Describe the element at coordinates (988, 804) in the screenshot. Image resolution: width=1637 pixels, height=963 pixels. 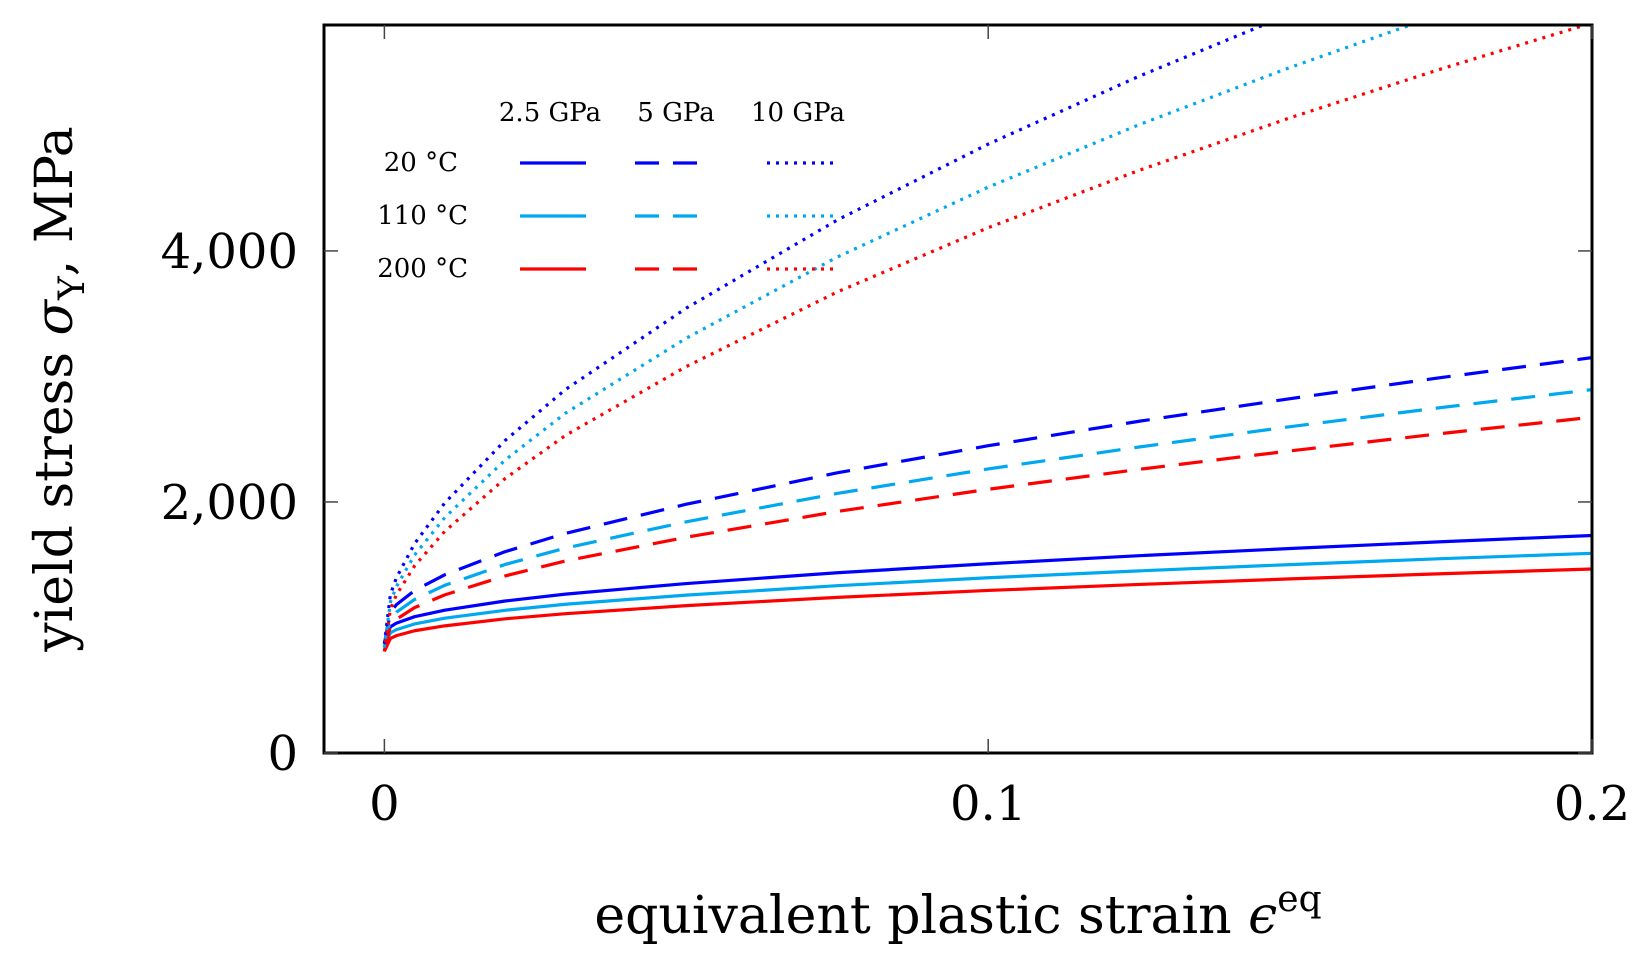
I see `x-tick-label: 0.1` at that location.